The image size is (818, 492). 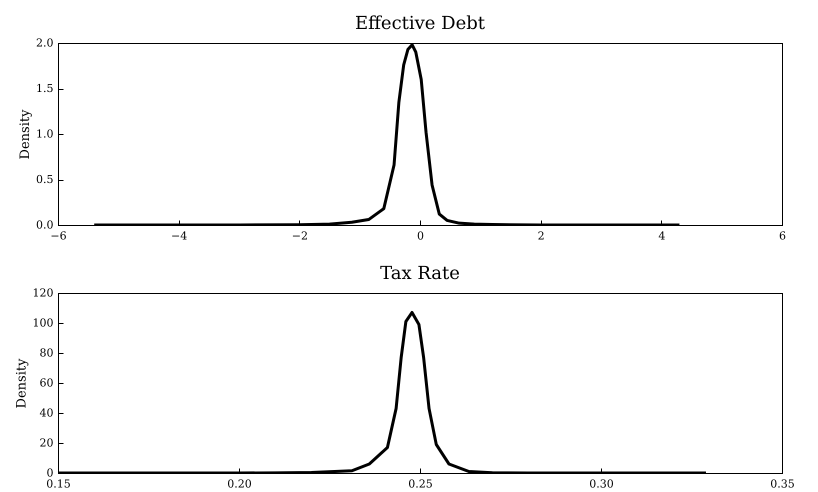 I want to click on y-tick-label: 0.5, so click(x=45, y=179).